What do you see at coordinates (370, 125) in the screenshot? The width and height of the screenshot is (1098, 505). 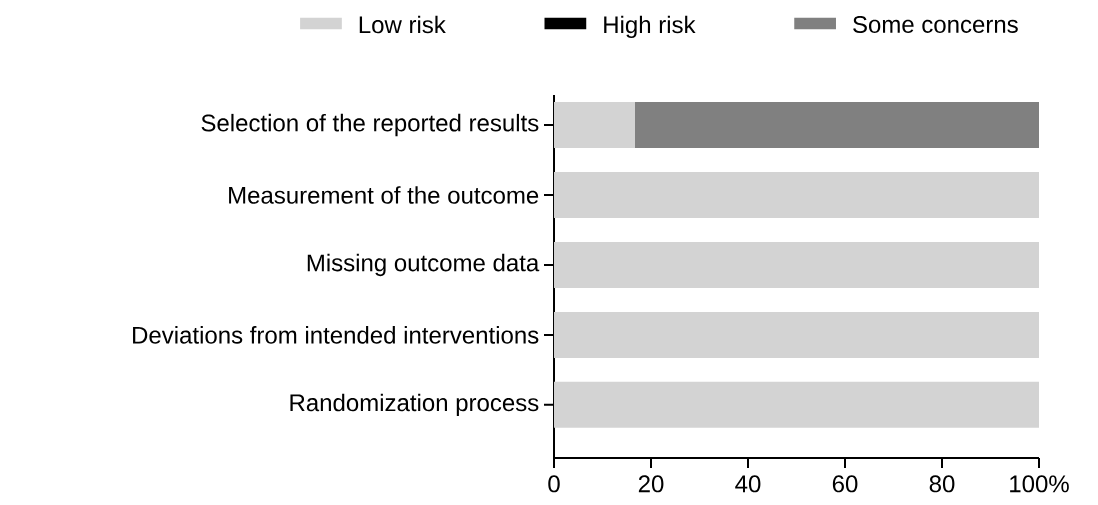 I see `y-tick-label: Selection of the reported results` at bounding box center [370, 125].